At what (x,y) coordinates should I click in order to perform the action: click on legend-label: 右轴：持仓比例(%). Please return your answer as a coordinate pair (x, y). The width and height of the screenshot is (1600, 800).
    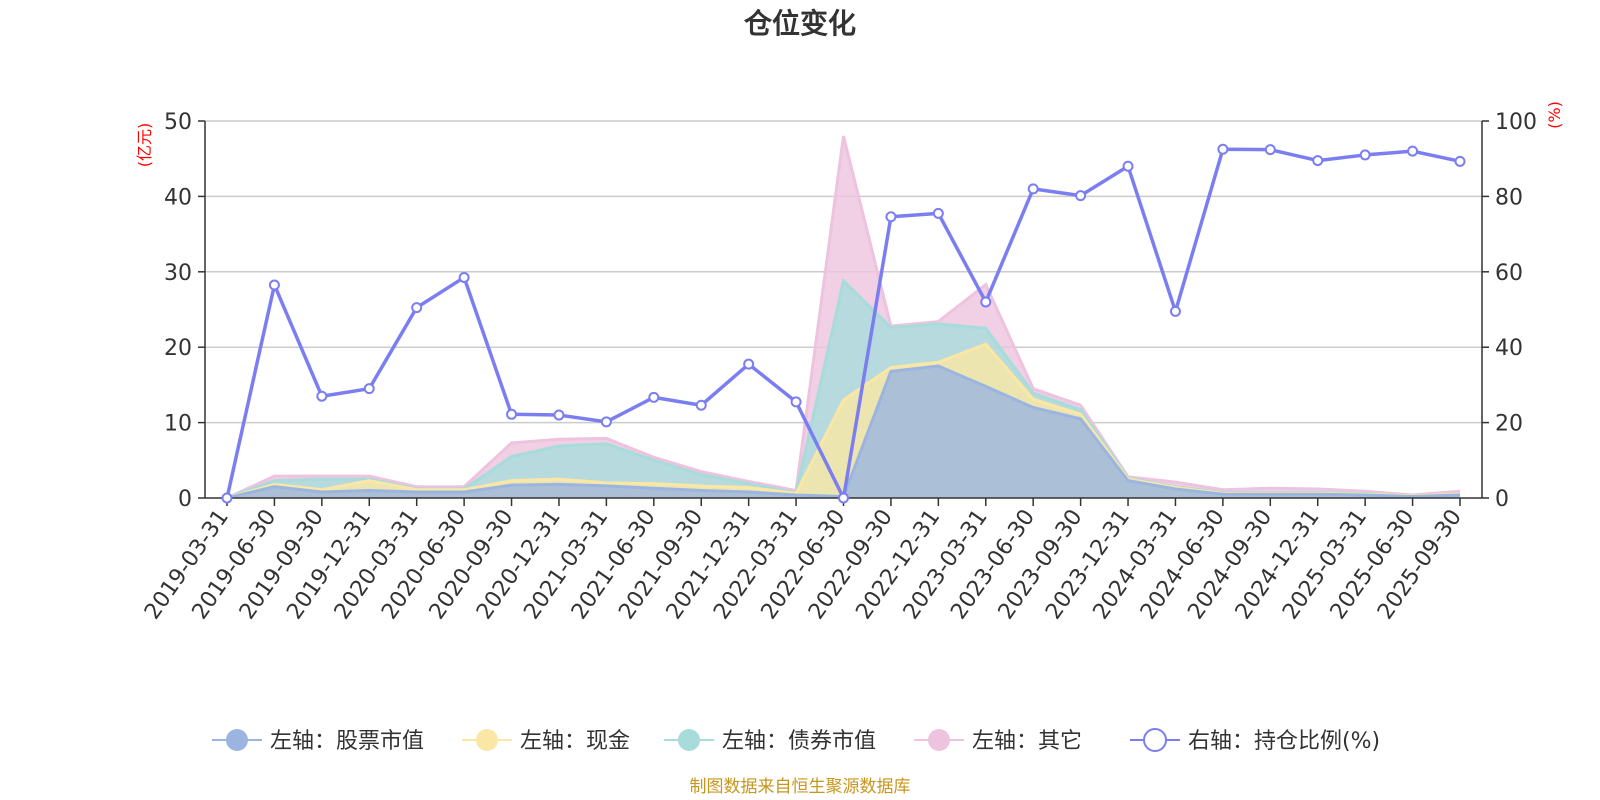
    Looking at the image, I should click on (1284, 741).